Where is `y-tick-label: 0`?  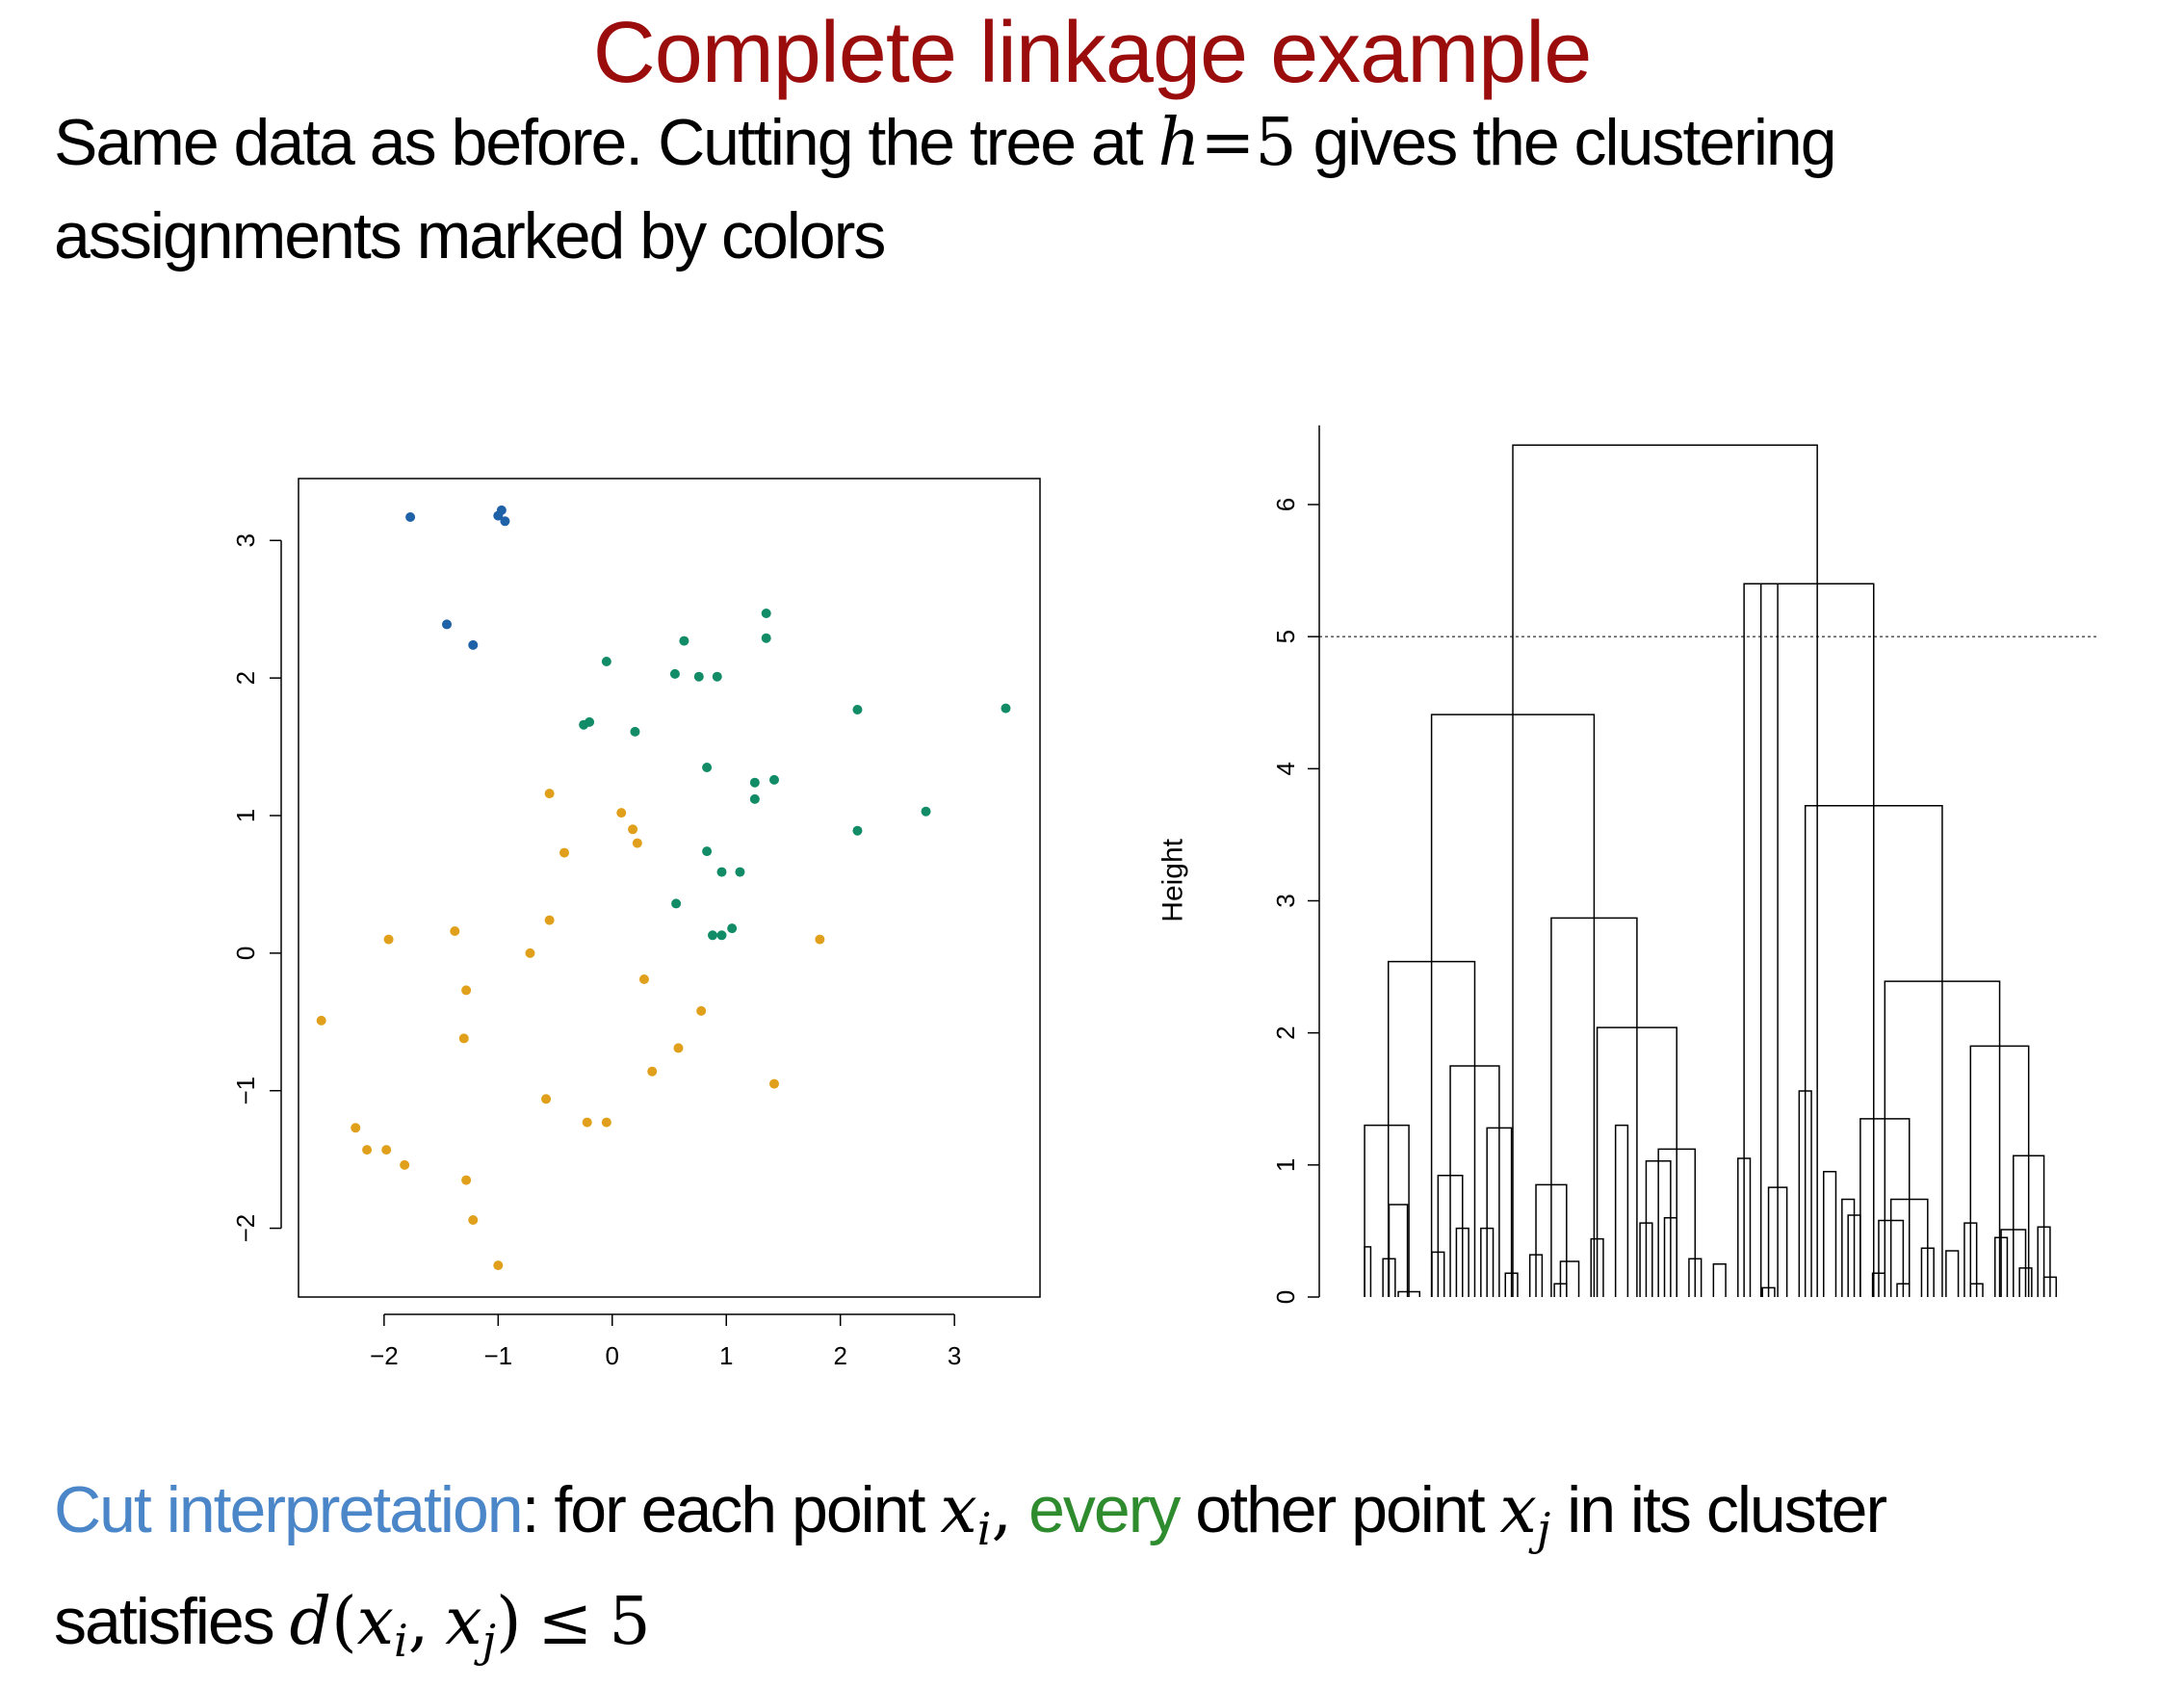
y-tick-label: 0 is located at coordinates (245, 954).